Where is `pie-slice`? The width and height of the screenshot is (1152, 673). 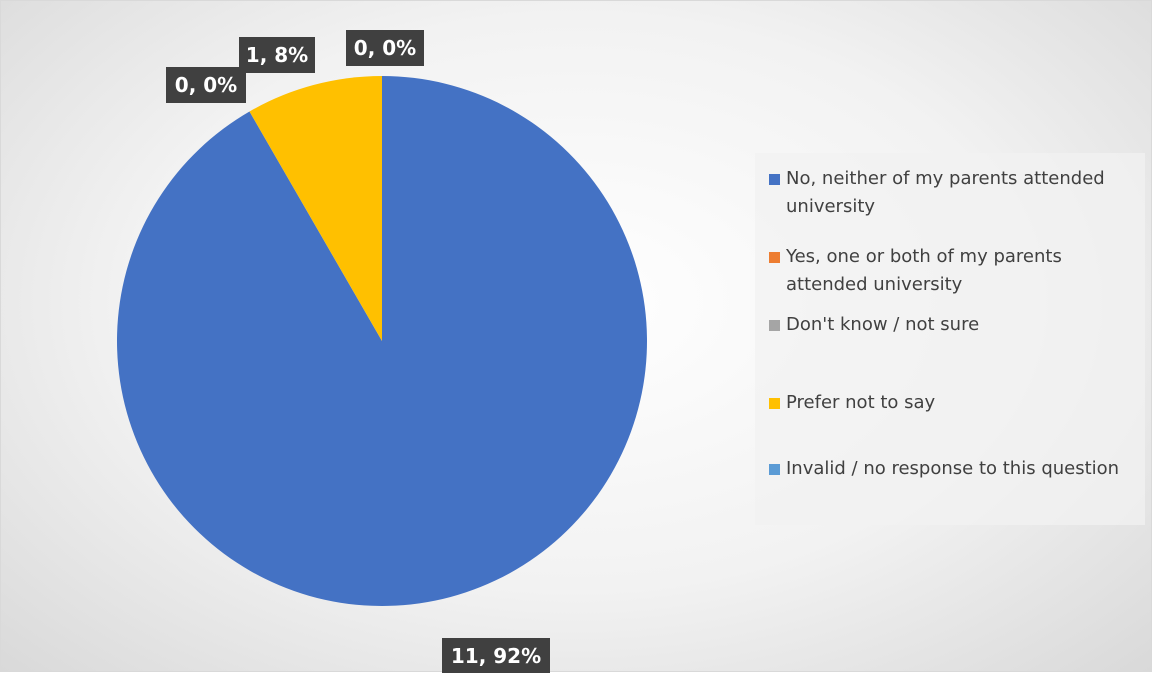 pie-slice is located at coordinates (315, 208).